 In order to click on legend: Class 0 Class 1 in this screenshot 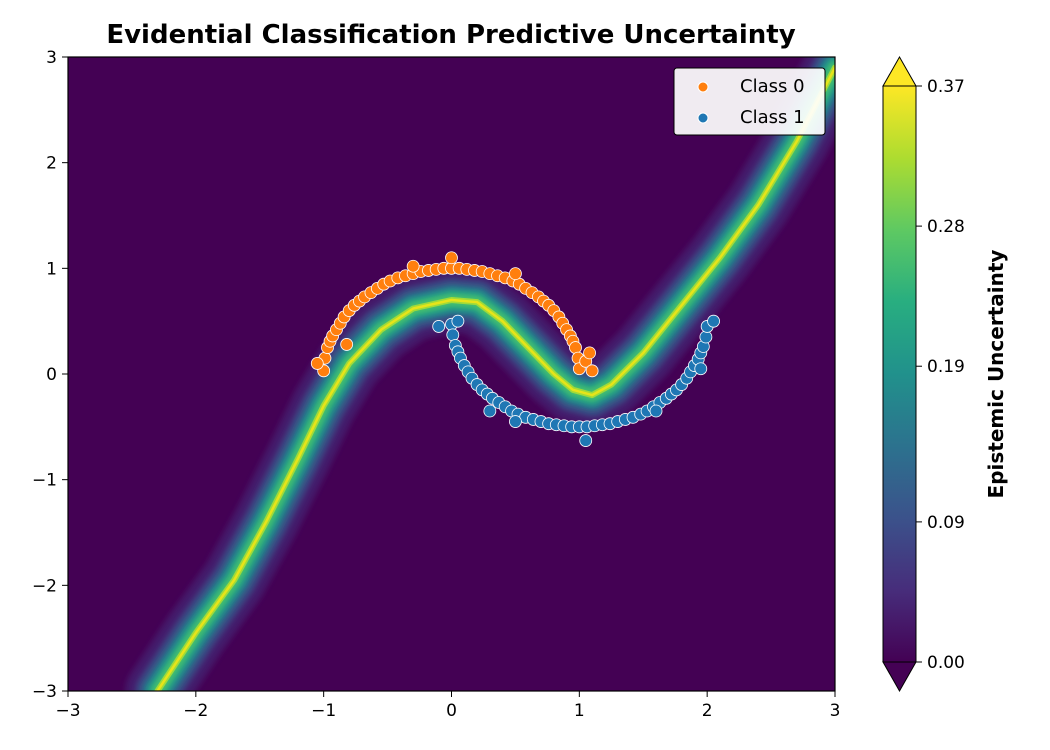, I will do `click(749, 101)`.